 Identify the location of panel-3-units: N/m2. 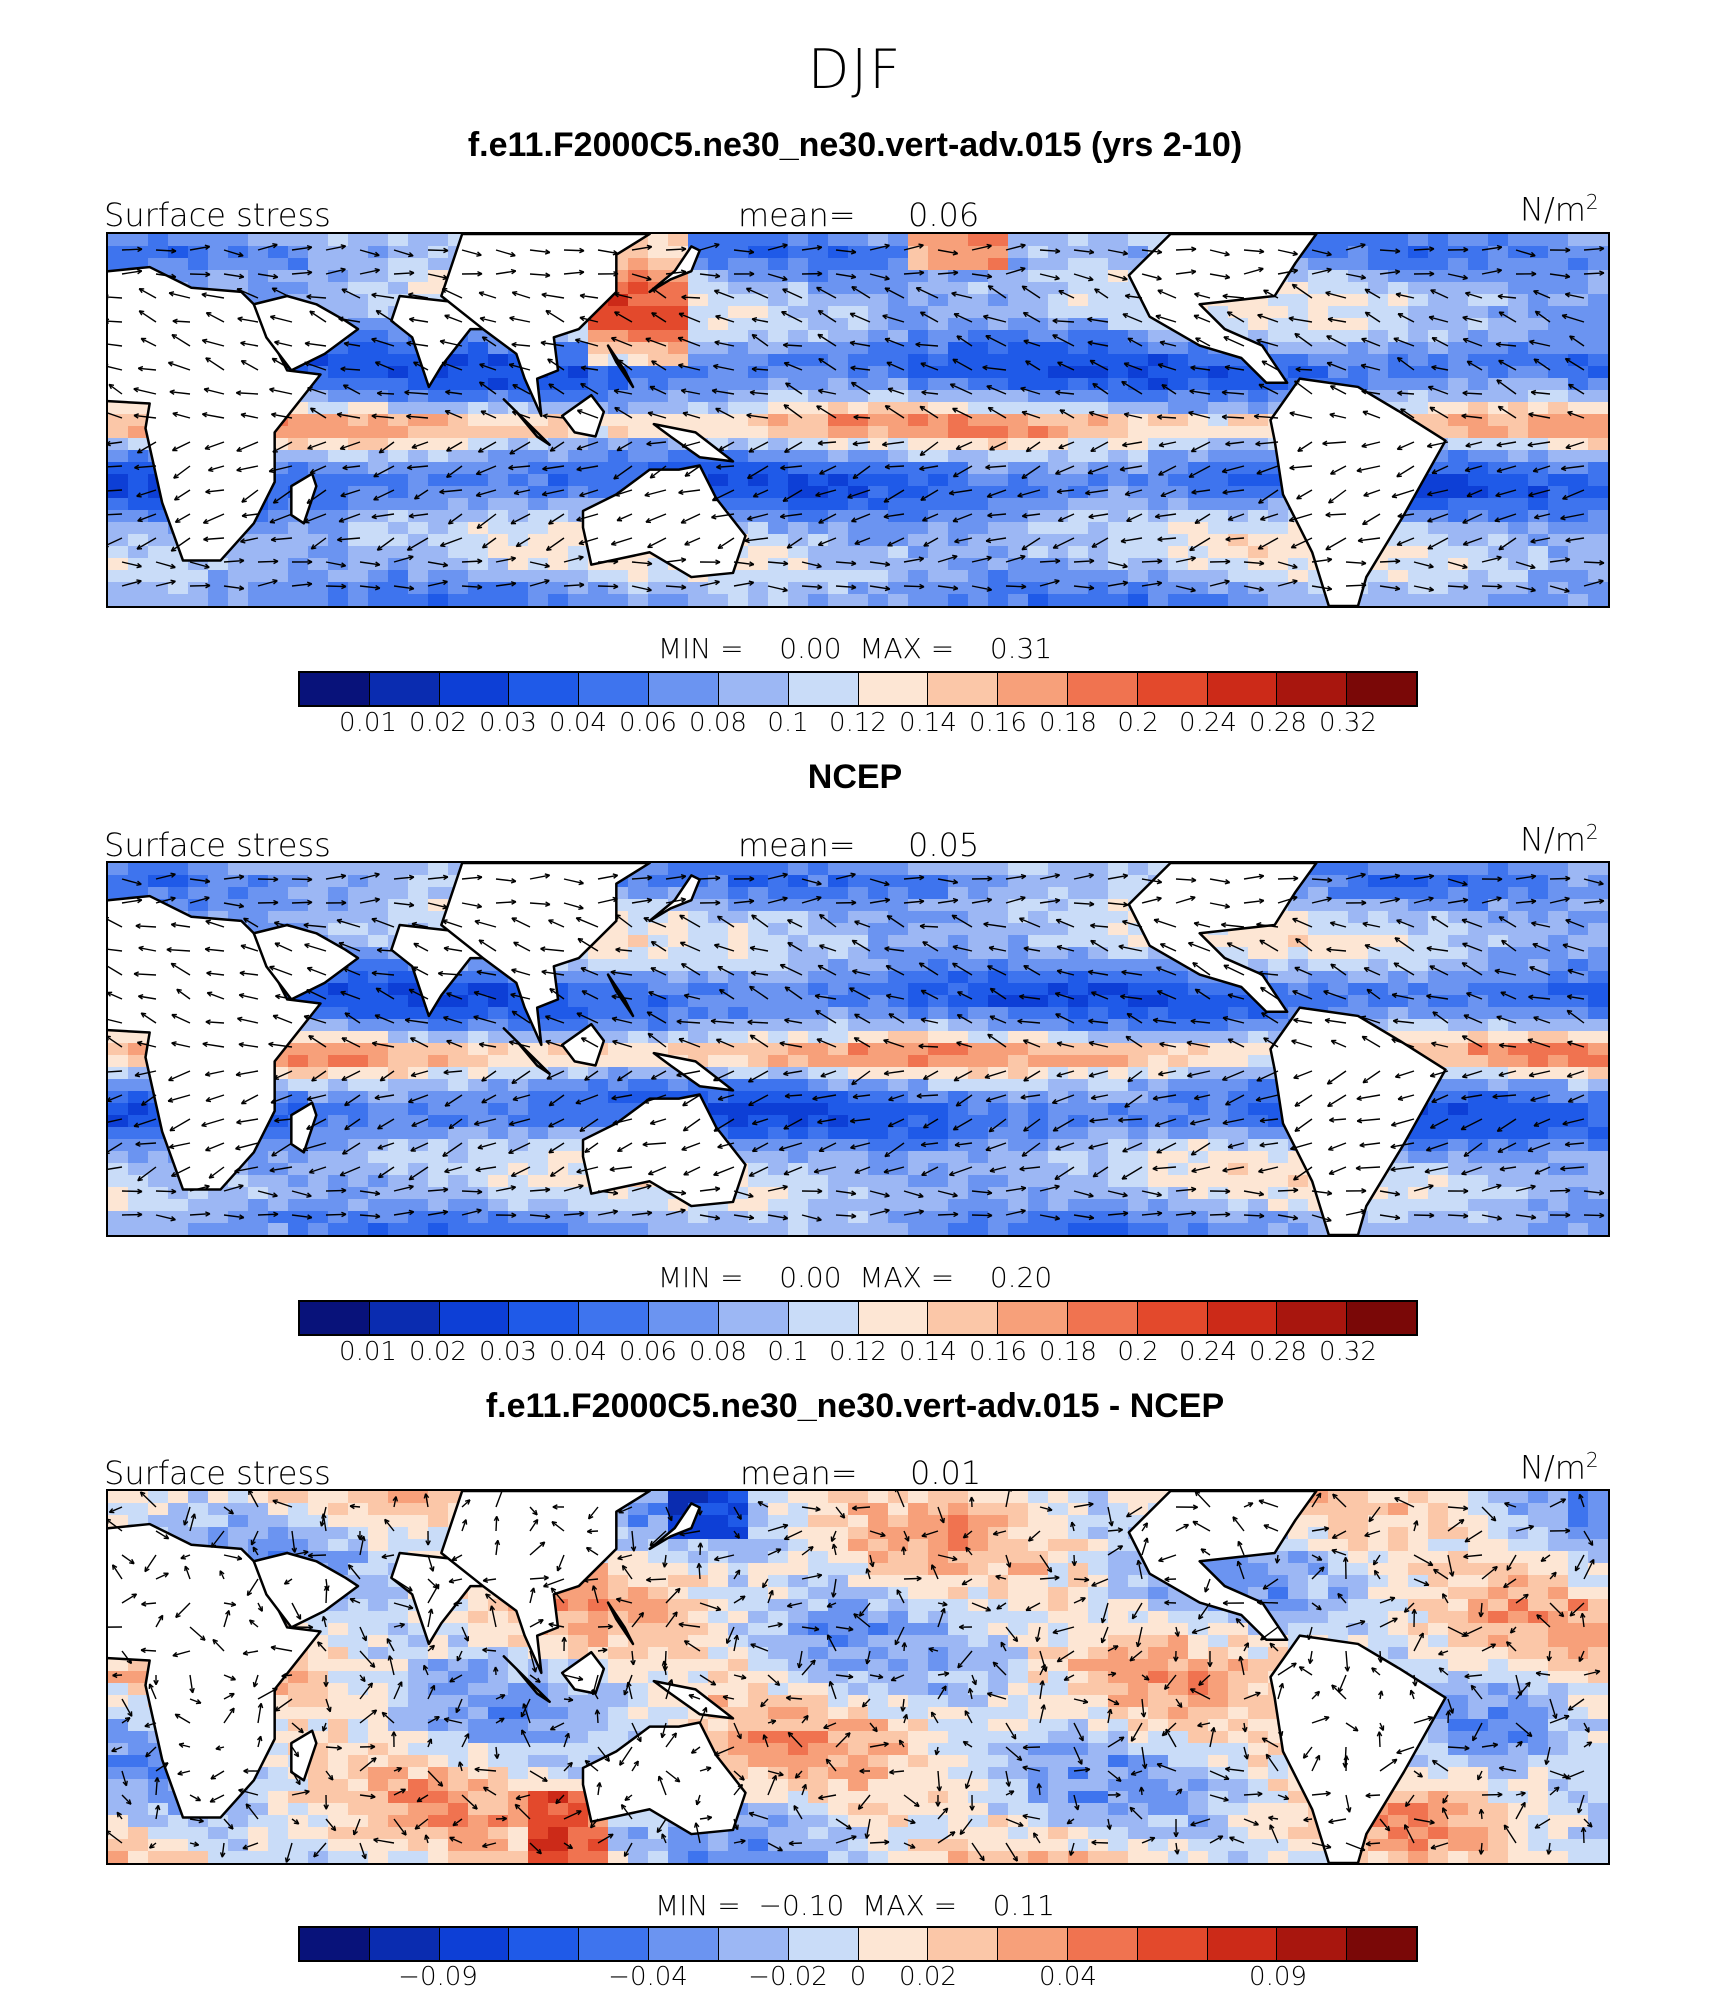
(1559, 1467).